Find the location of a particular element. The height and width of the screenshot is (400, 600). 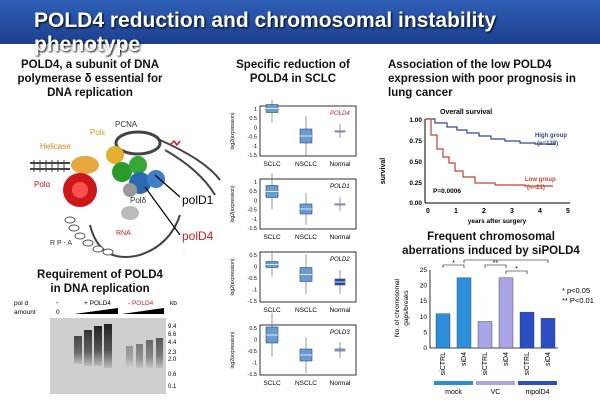

dna-strands is located at coordinates (125, 198).